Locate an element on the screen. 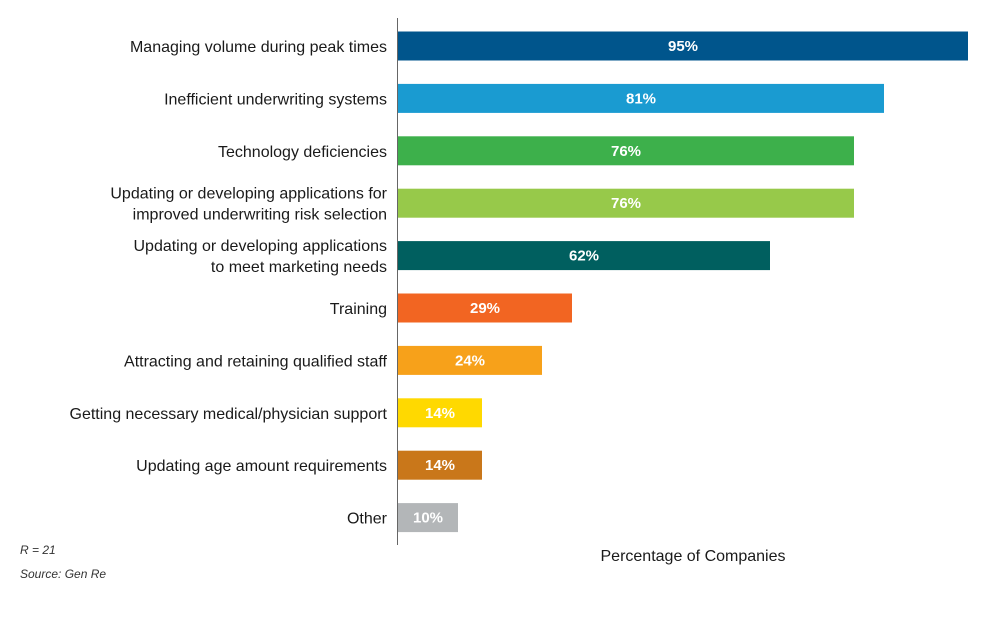 The height and width of the screenshot is (620, 1000). value-label-4: 76% is located at coordinates (626, 203).